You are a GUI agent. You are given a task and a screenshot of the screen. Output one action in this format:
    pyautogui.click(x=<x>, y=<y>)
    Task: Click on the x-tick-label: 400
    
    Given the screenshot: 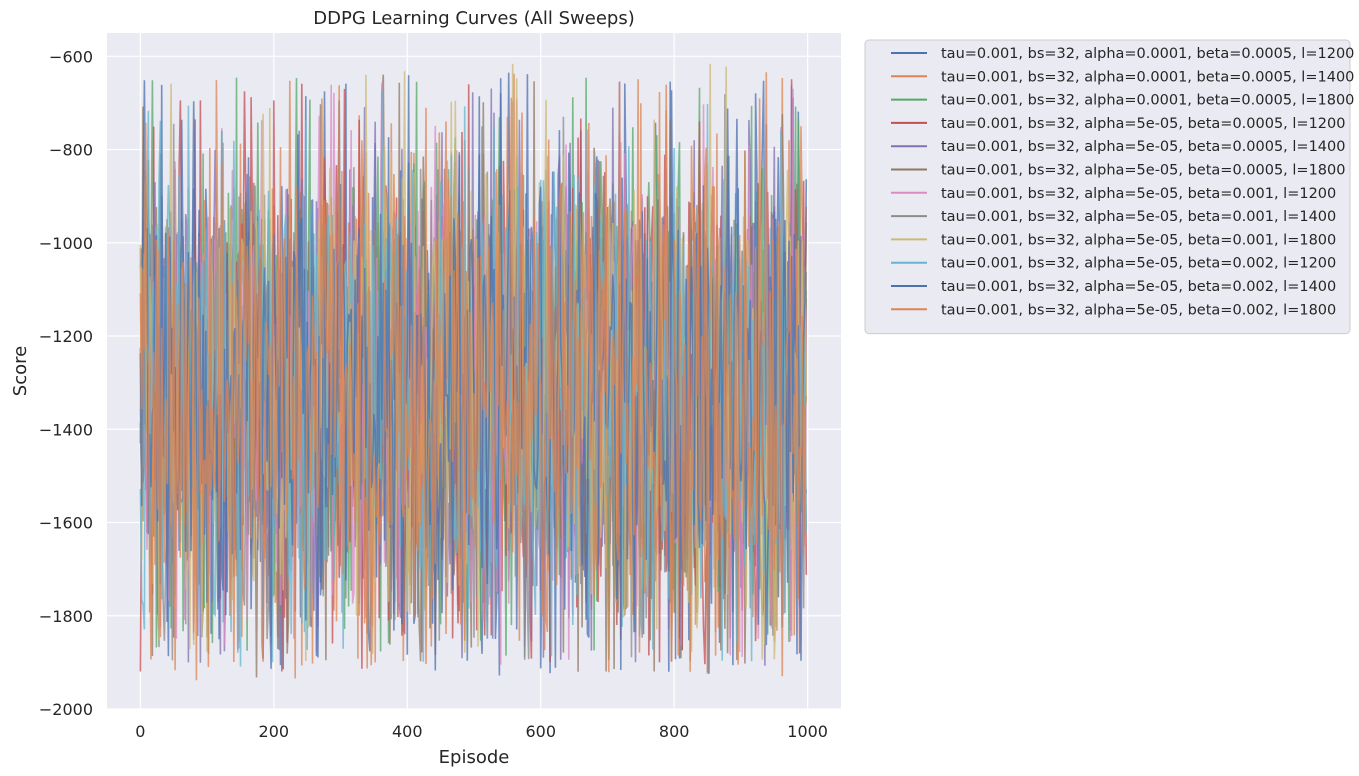 What is the action you would take?
    pyautogui.click(x=407, y=731)
    